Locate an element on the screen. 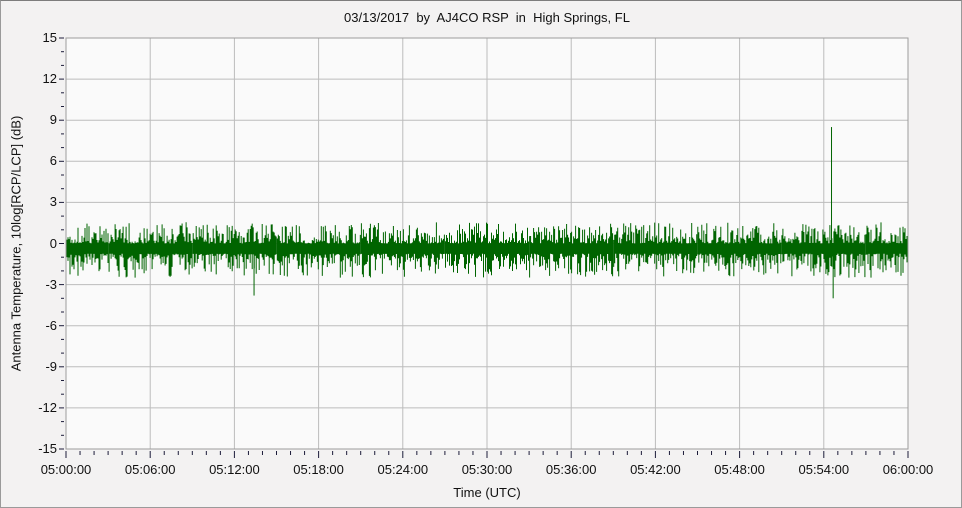 This screenshot has width=962, height=508. x-tick-label: 05:54:00 is located at coordinates (824, 469).